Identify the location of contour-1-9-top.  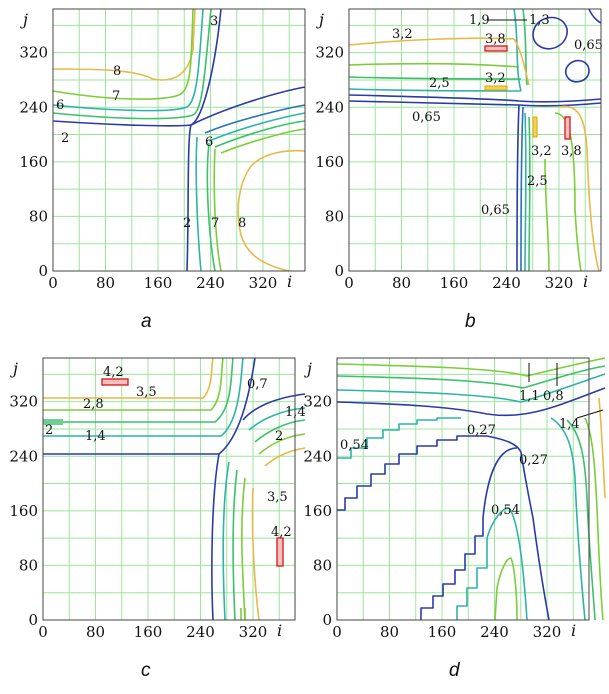
(435, 78).